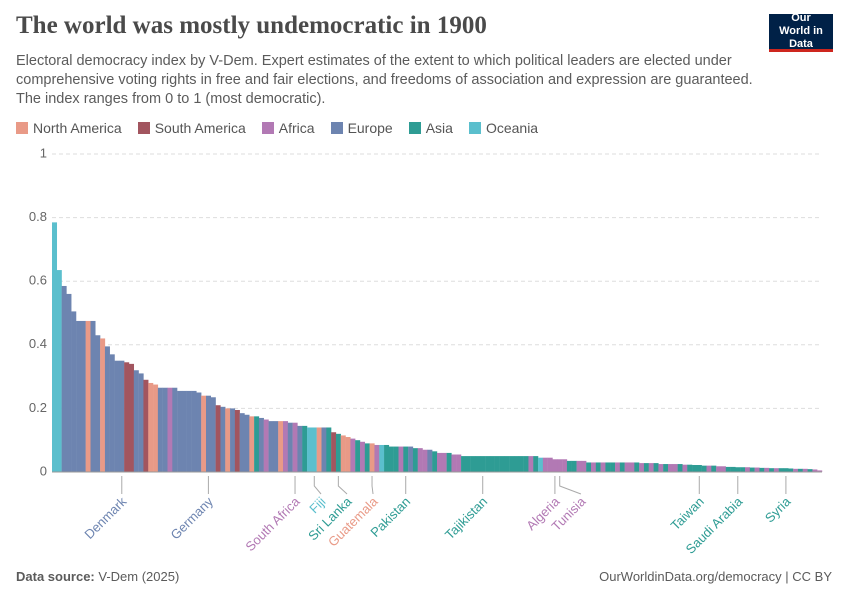 The image size is (850, 600). What do you see at coordinates (370, 128) in the screenshot?
I see `legend-label: Europe` at bounding box center [370, 128].